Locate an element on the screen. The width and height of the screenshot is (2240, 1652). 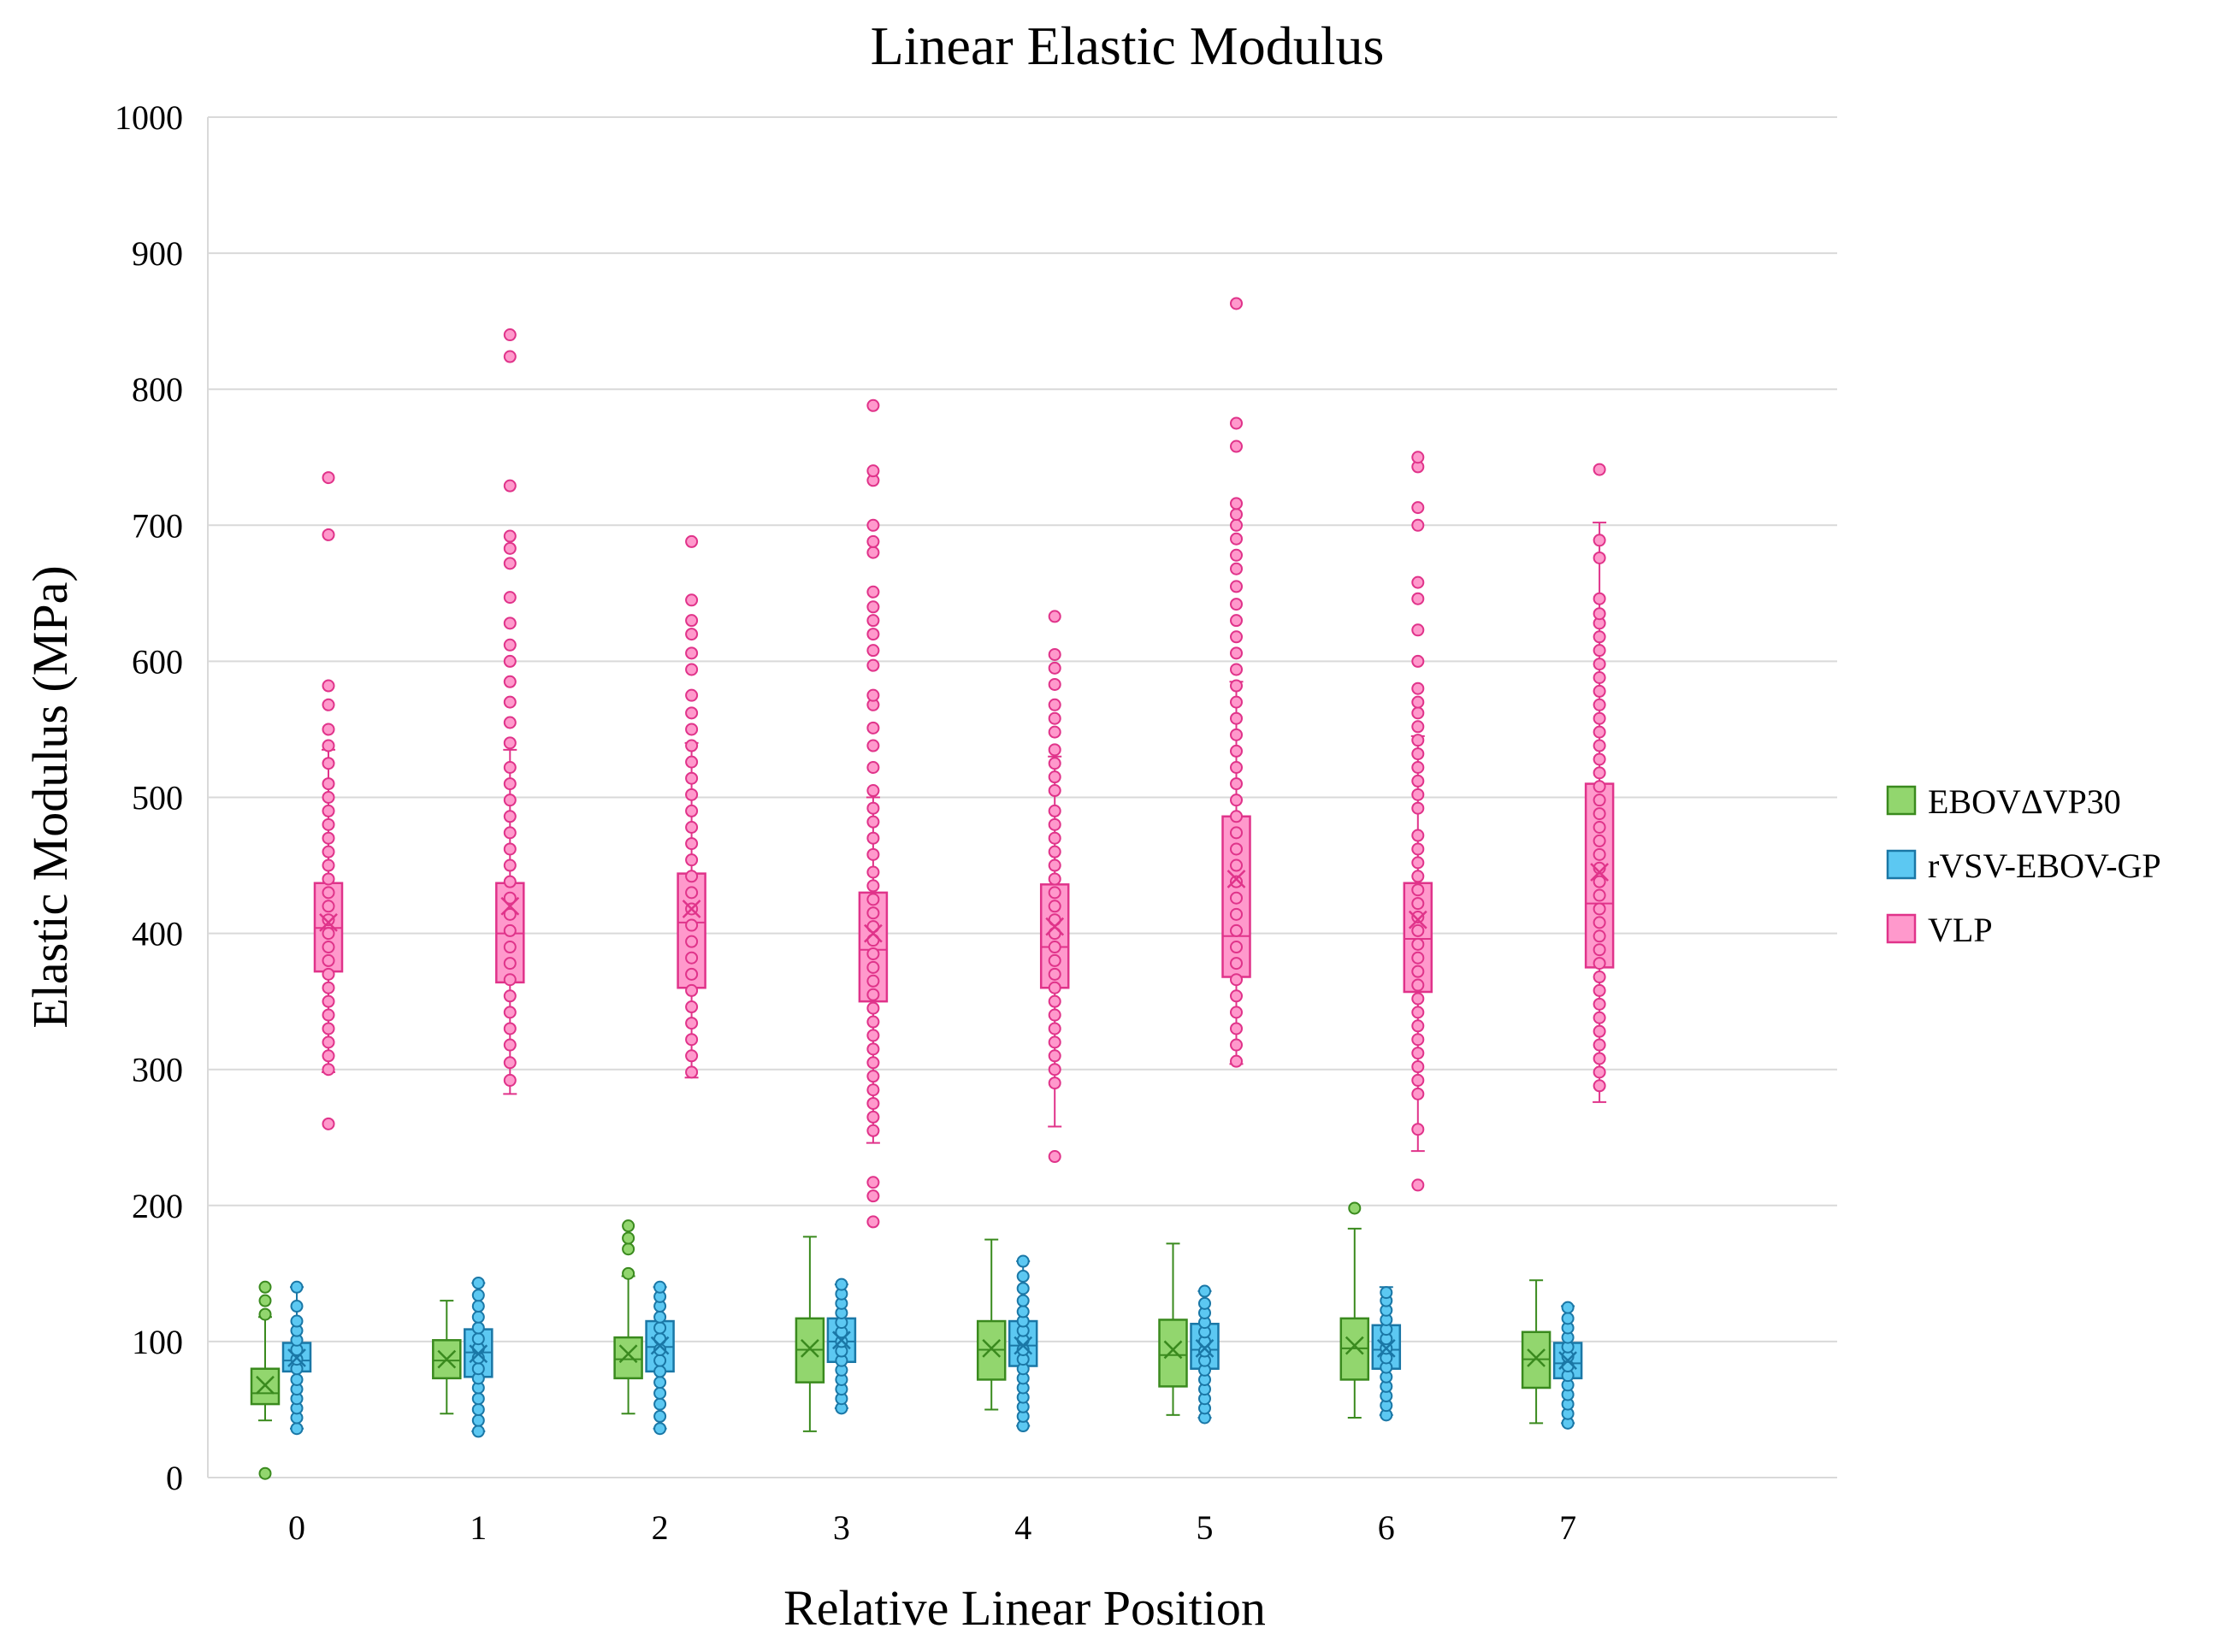
y-tick-label: 200 is located at coordinates (157, 1206).